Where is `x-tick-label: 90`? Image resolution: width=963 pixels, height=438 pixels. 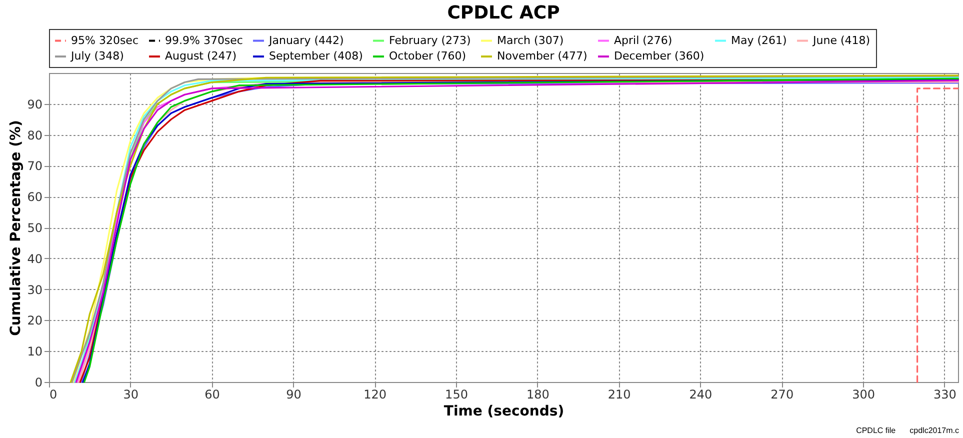
x-tick-label: 90 is located at coordinates (294, 395).